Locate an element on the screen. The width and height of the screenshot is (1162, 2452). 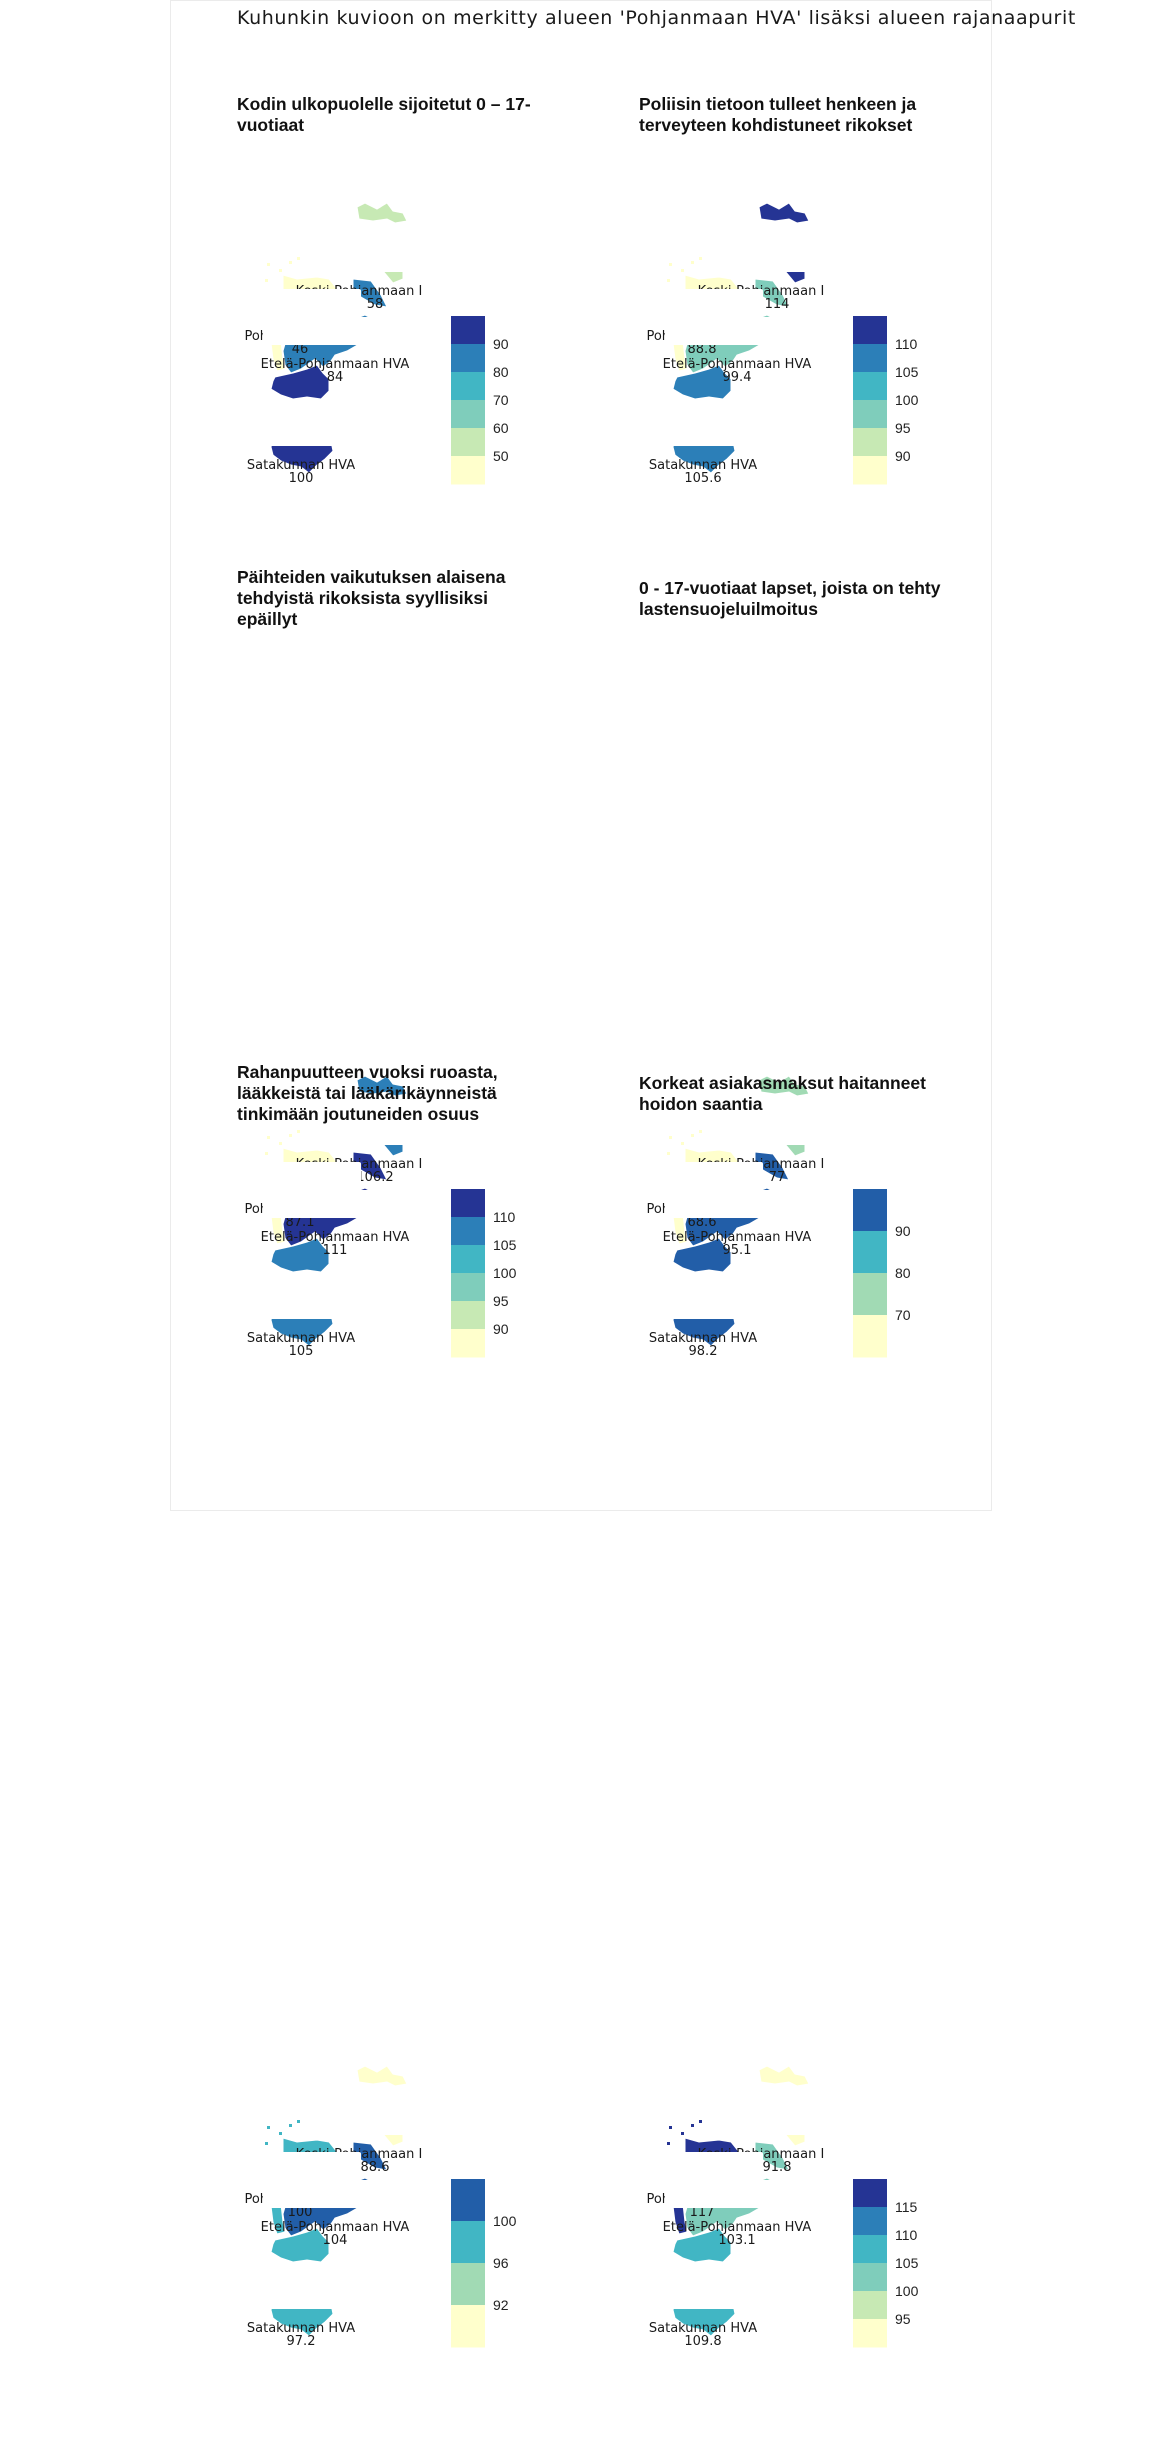
region-value-label: 105.6 is located at coordinates (702, 478).